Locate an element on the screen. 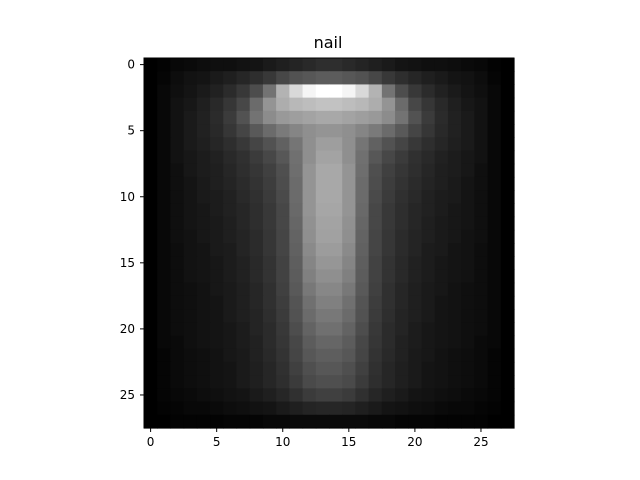  chart-title: nail is located at coordinates (328, 42).